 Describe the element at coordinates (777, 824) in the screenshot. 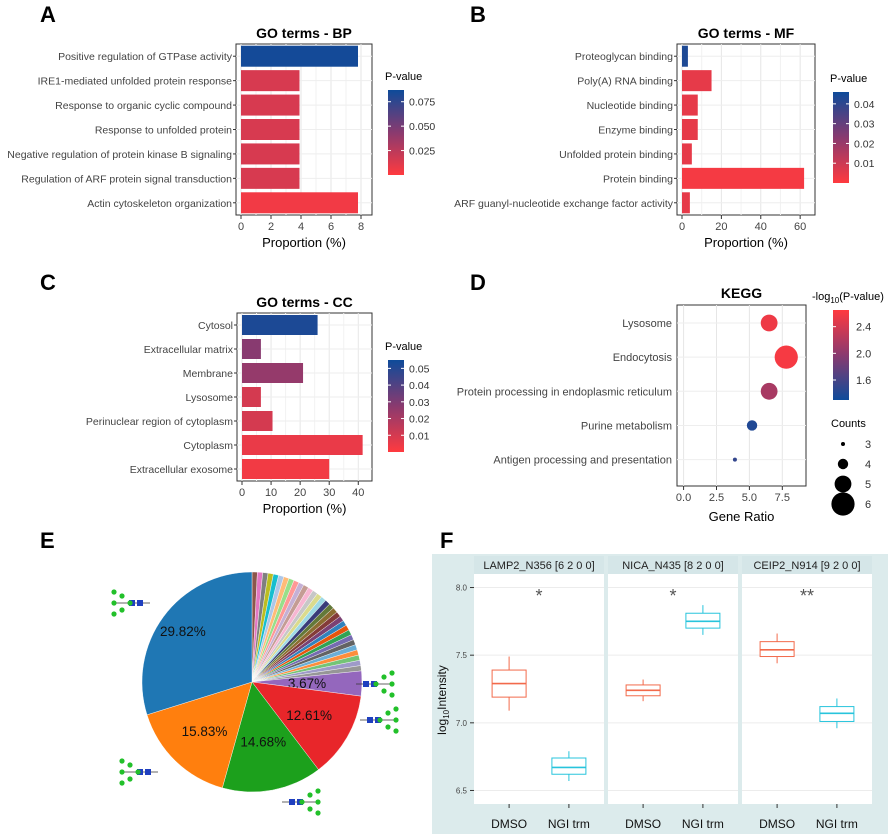

I see `group-label-2-0: DMSO` at that location.